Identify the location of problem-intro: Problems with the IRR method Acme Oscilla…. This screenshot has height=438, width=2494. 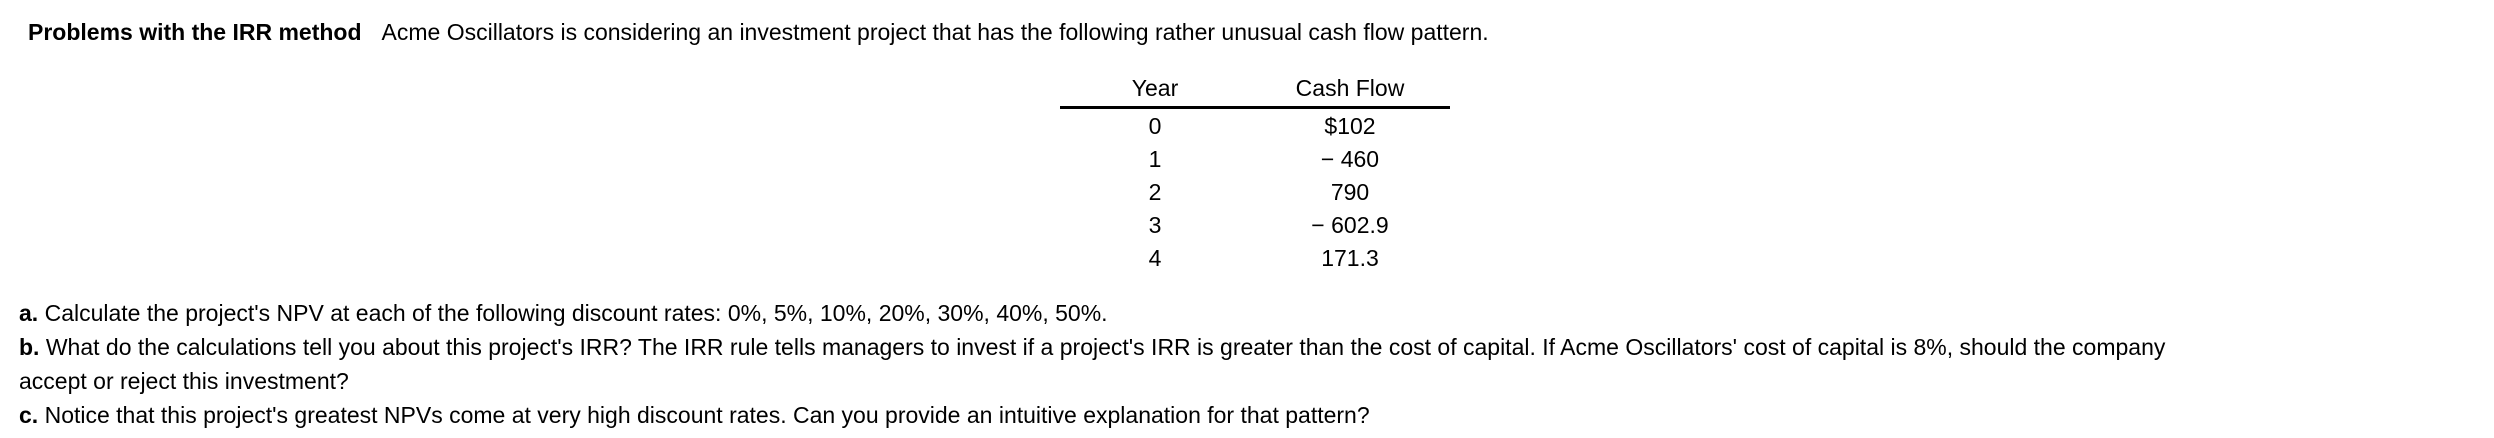
(758, 32).